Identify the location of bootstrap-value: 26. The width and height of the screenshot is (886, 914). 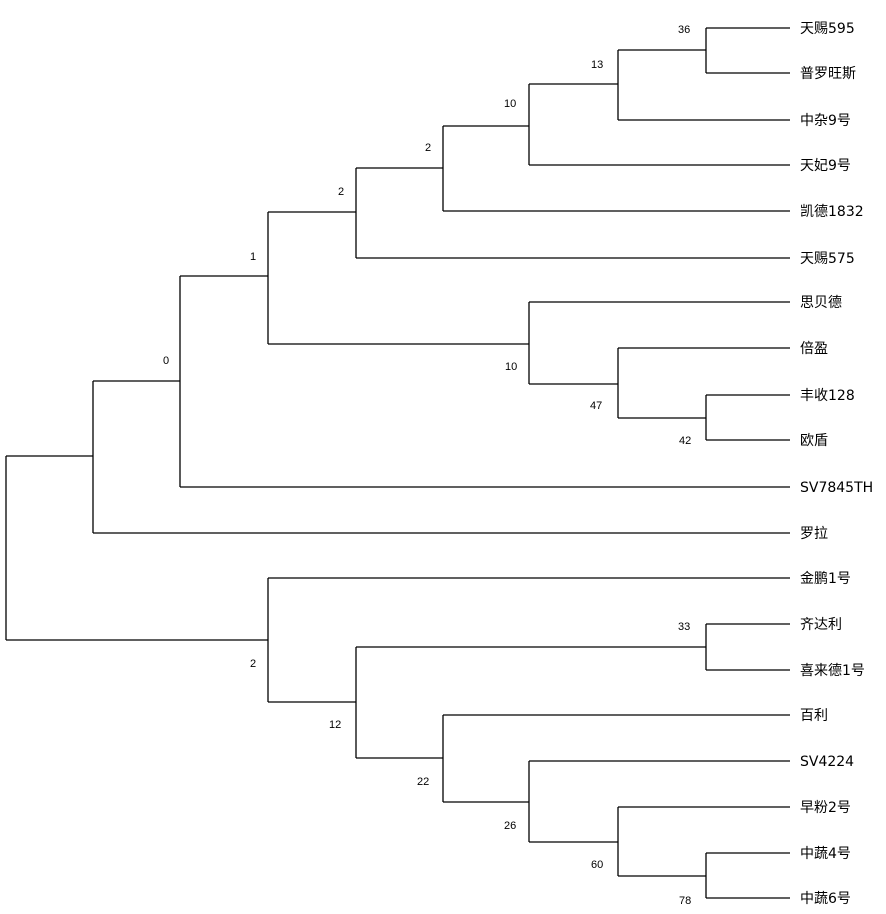
(510, 826).